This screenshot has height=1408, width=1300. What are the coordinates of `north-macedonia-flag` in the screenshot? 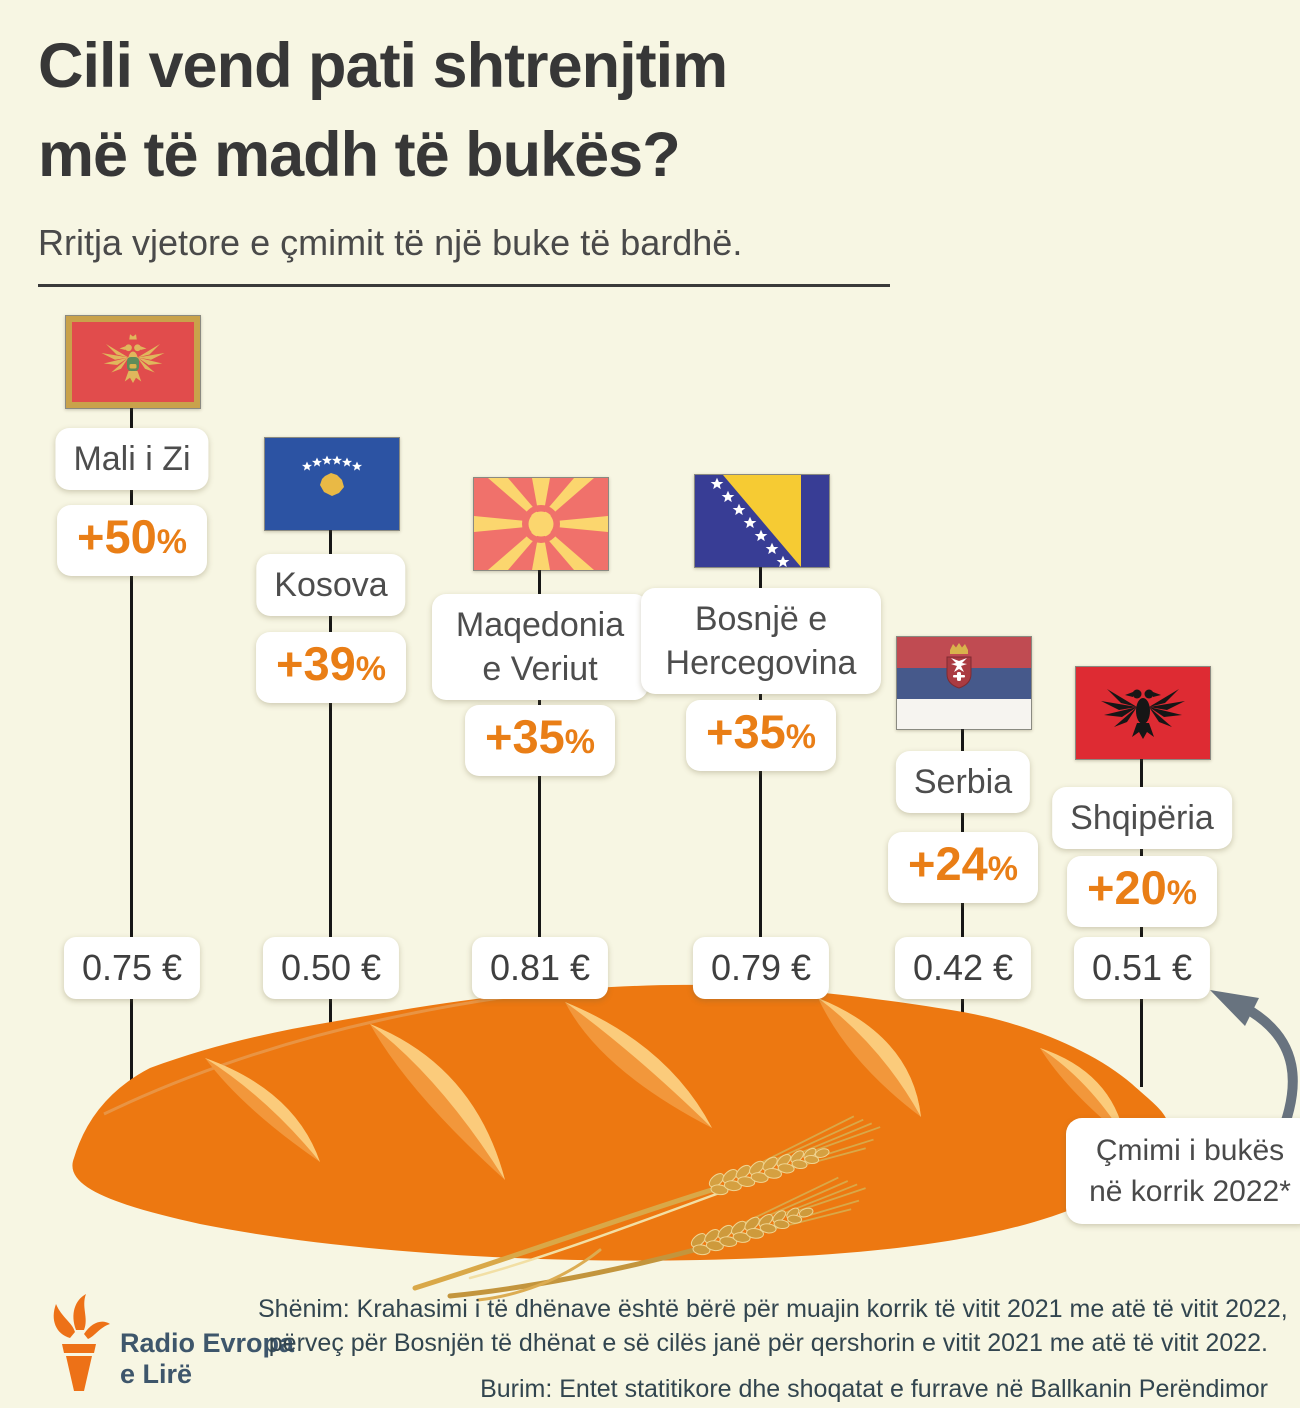 It's located at (541, 524).